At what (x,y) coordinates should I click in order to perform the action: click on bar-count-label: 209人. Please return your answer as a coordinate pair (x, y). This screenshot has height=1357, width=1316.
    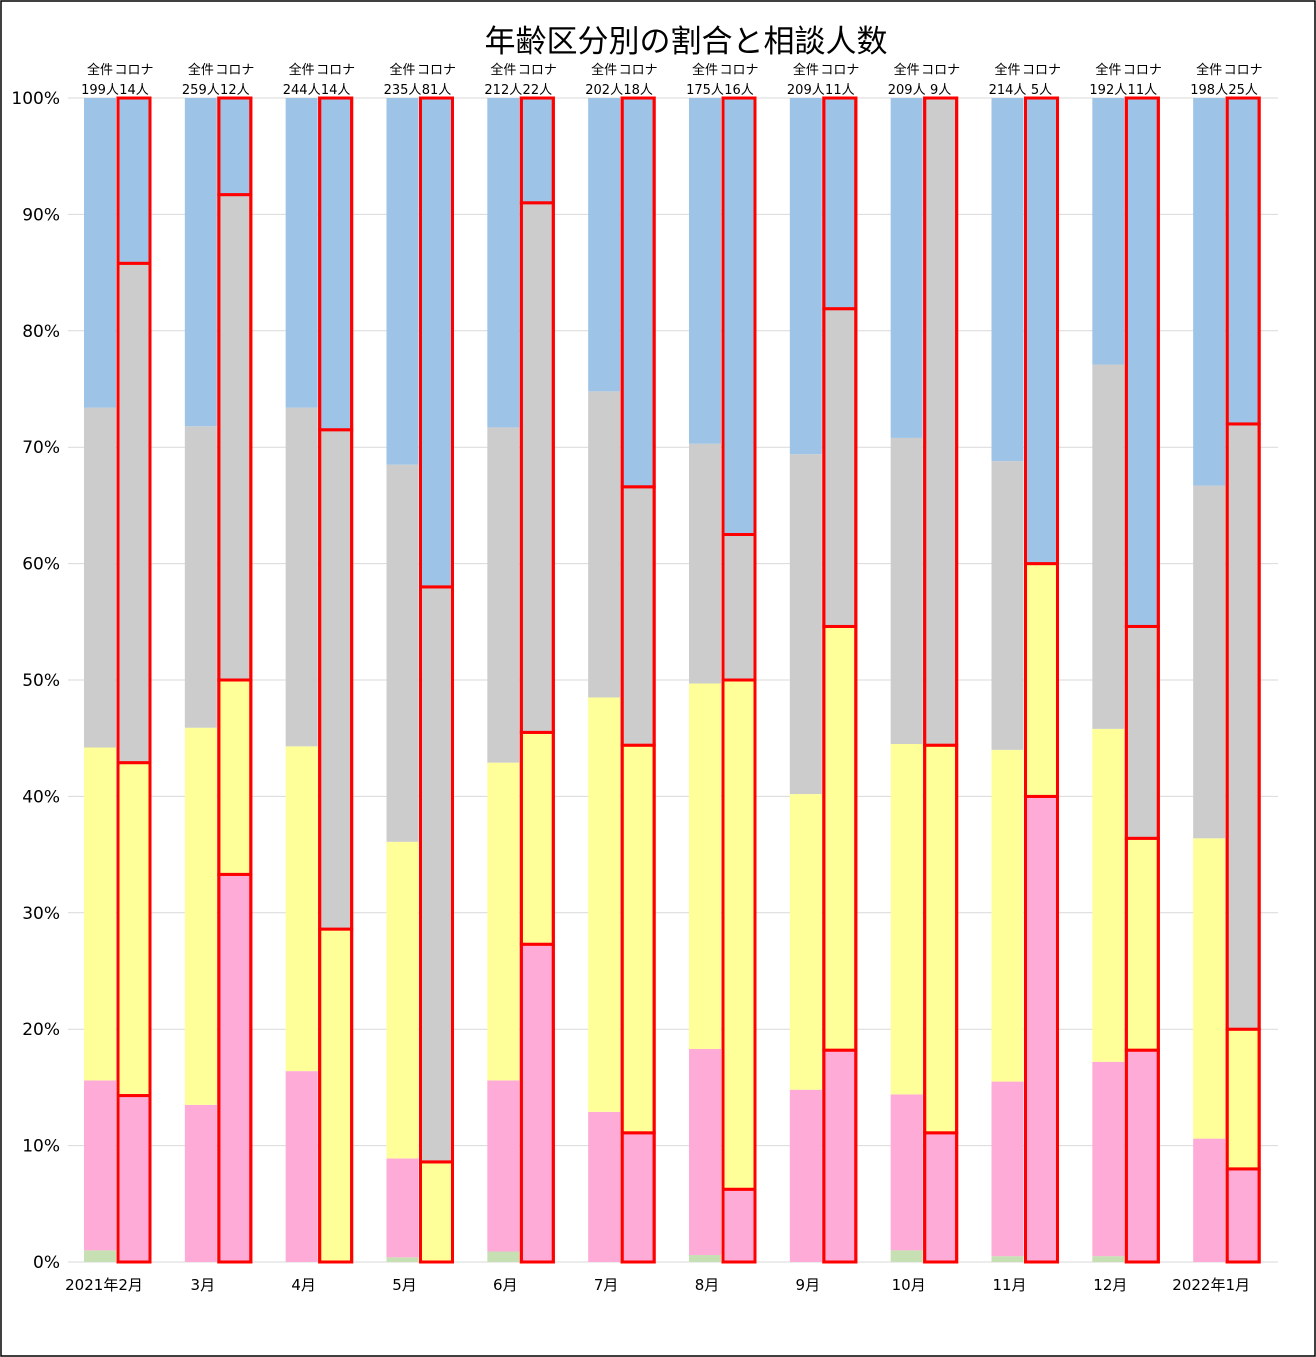
    Looking at the image, I should click on (806, 90).